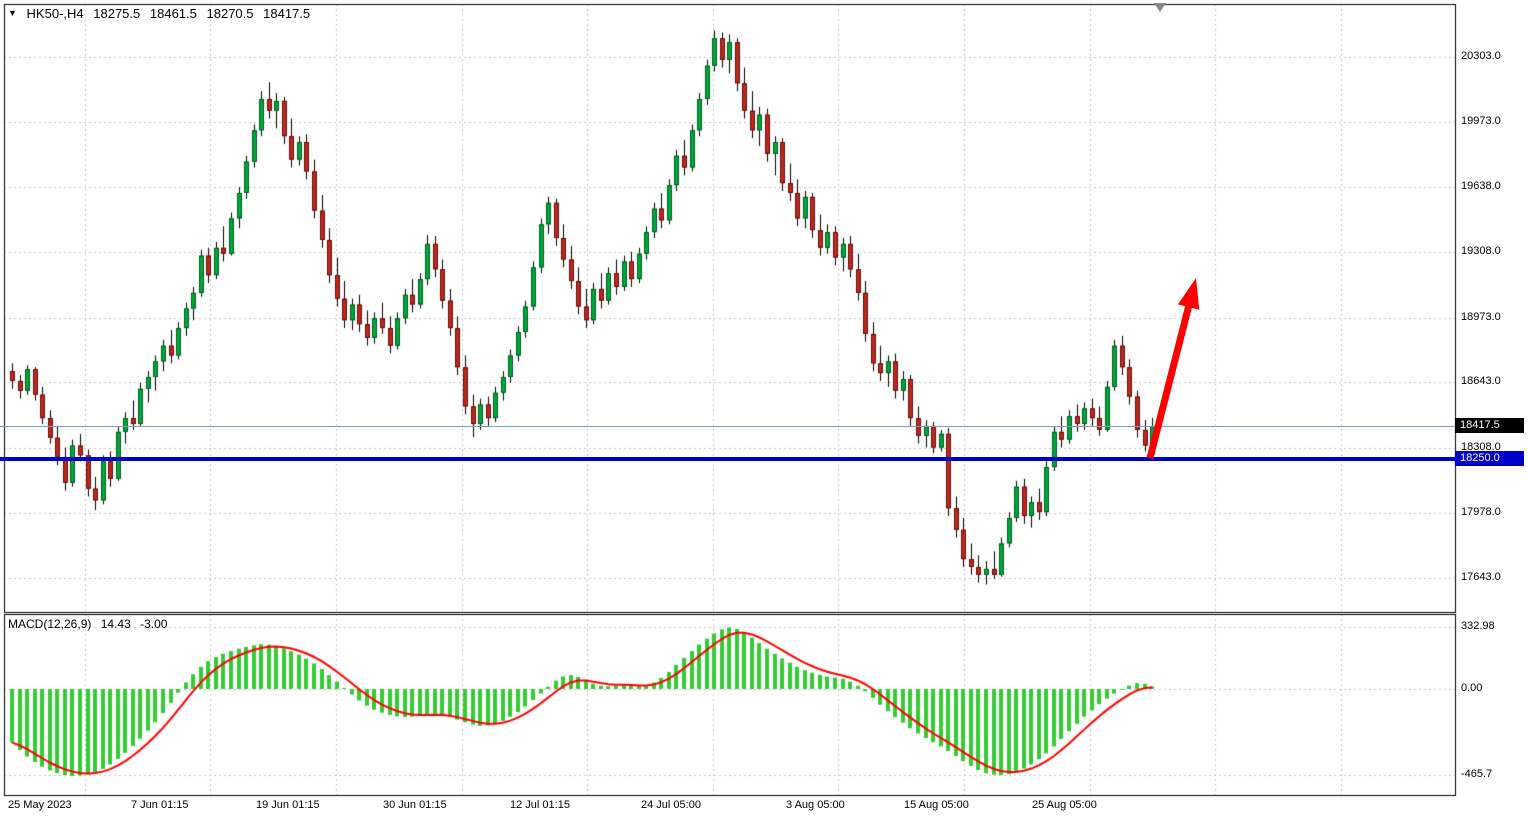 This screenshot has height=825, width=1528. What do you see at coordinates (1481, 251) in the screenshot?
I see `price-axis-label: 19308.0` at bounding box center [1481, 251].